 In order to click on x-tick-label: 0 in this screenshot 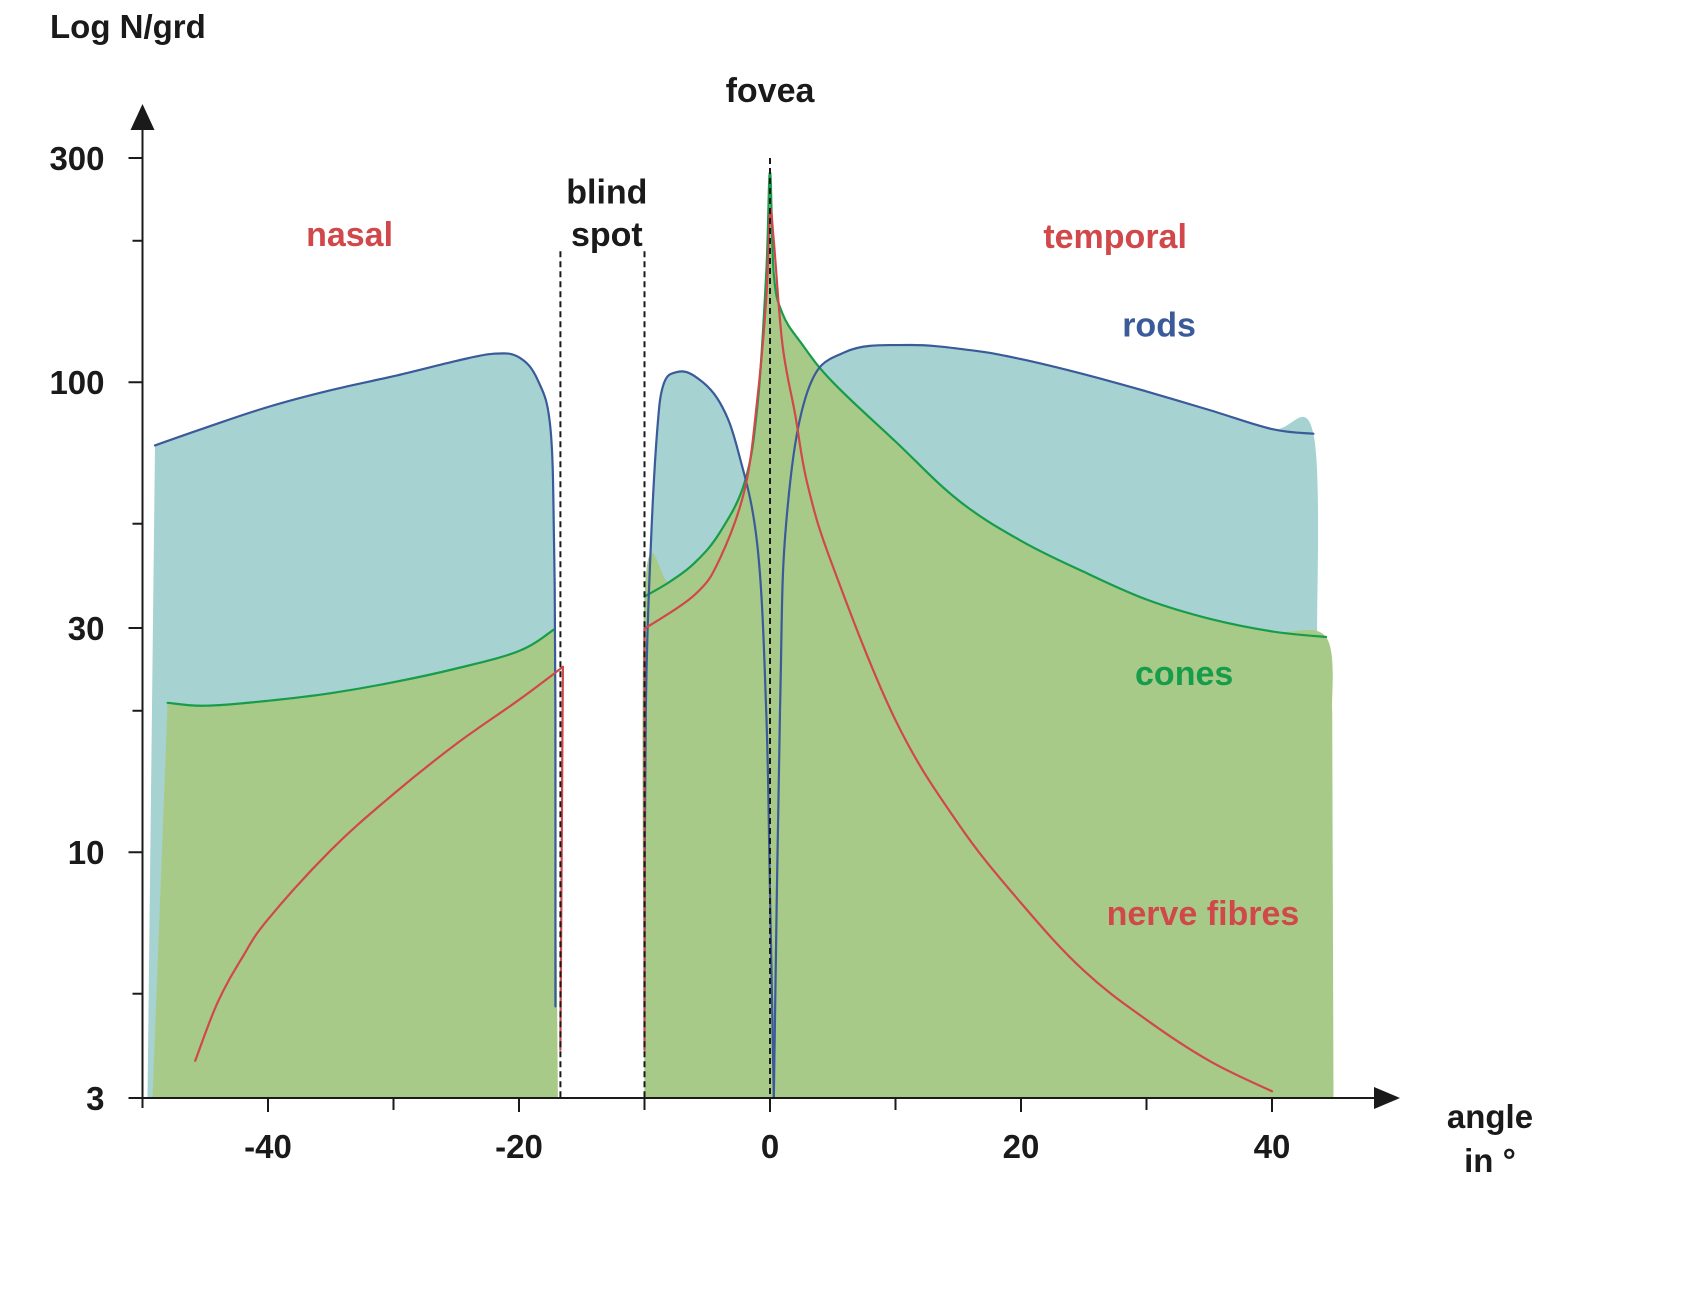, I will do `click(770, 1146)`.